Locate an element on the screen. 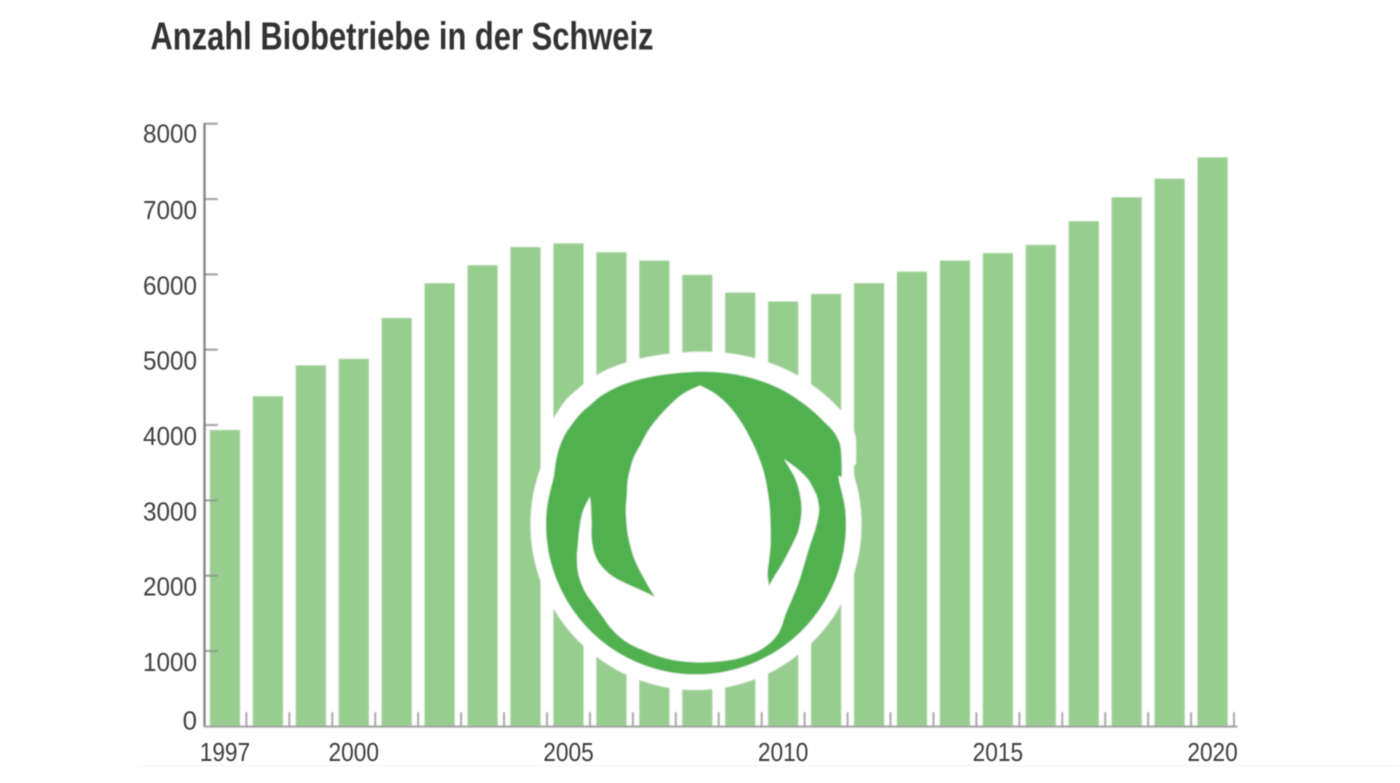 Image resolution: width=1400 pixels, height=783 pixels. svg-text: 6000 is located at coordinates (170, 286).